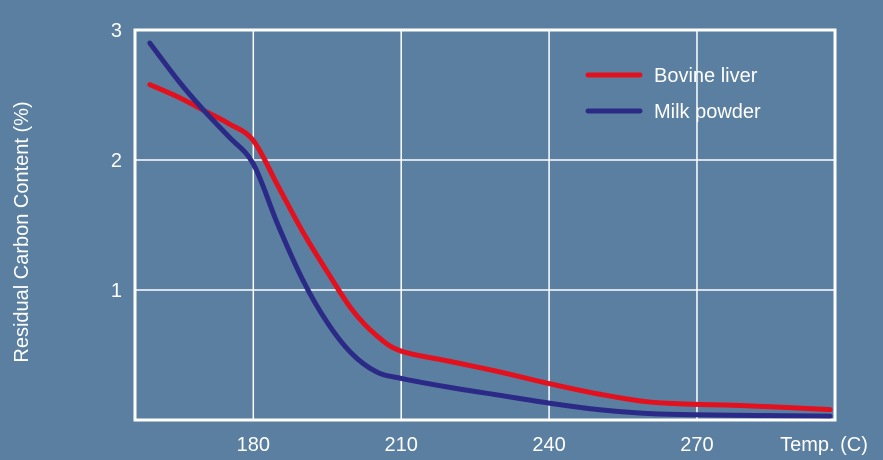  Describe the element at coordinates (824, 445) in the screenshot. I see `x-axis-title: Temp. (C)` at that location.